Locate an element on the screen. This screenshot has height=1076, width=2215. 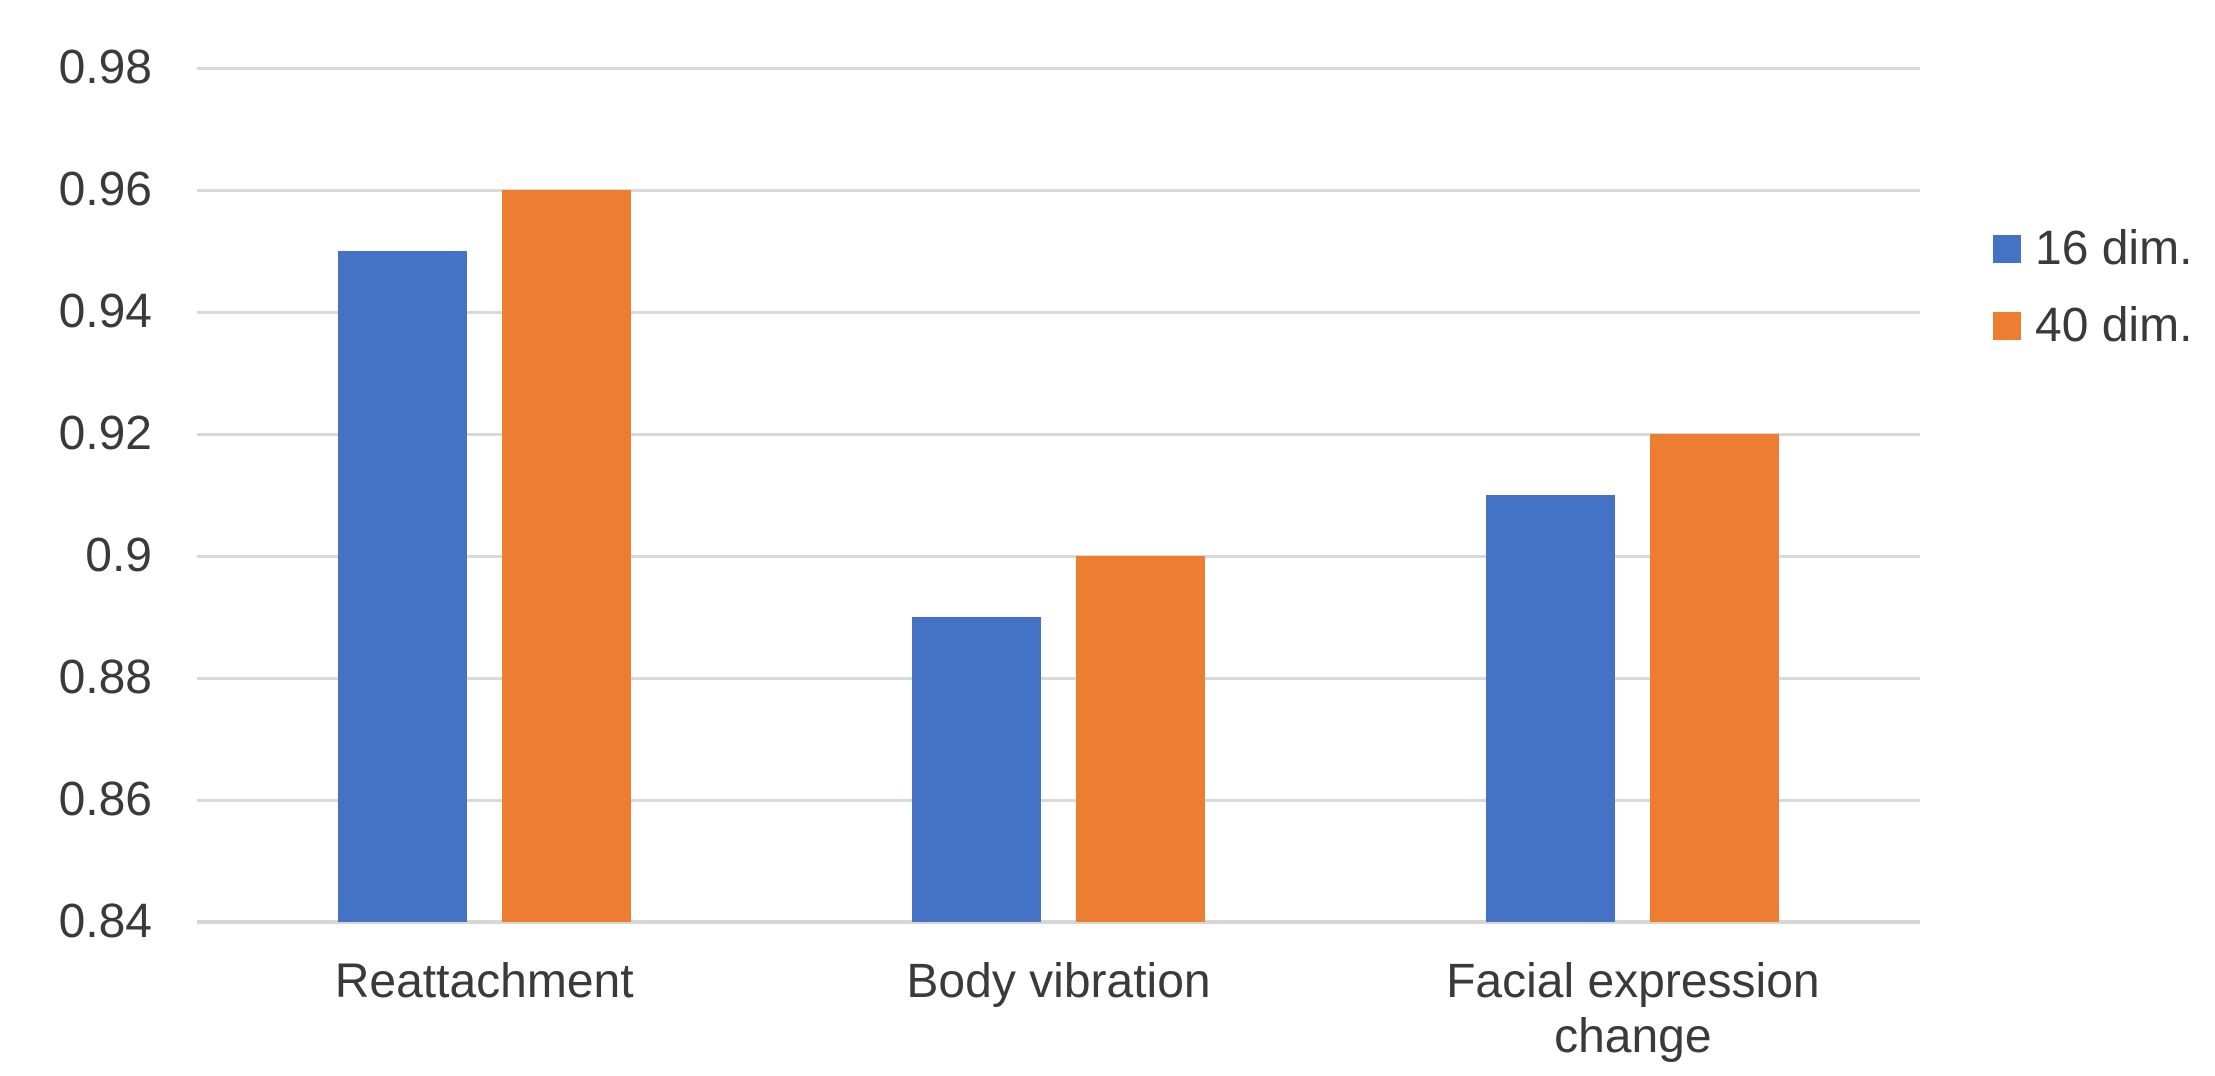
legend-label: 16 dim. is located at coordinates (2114, 248).